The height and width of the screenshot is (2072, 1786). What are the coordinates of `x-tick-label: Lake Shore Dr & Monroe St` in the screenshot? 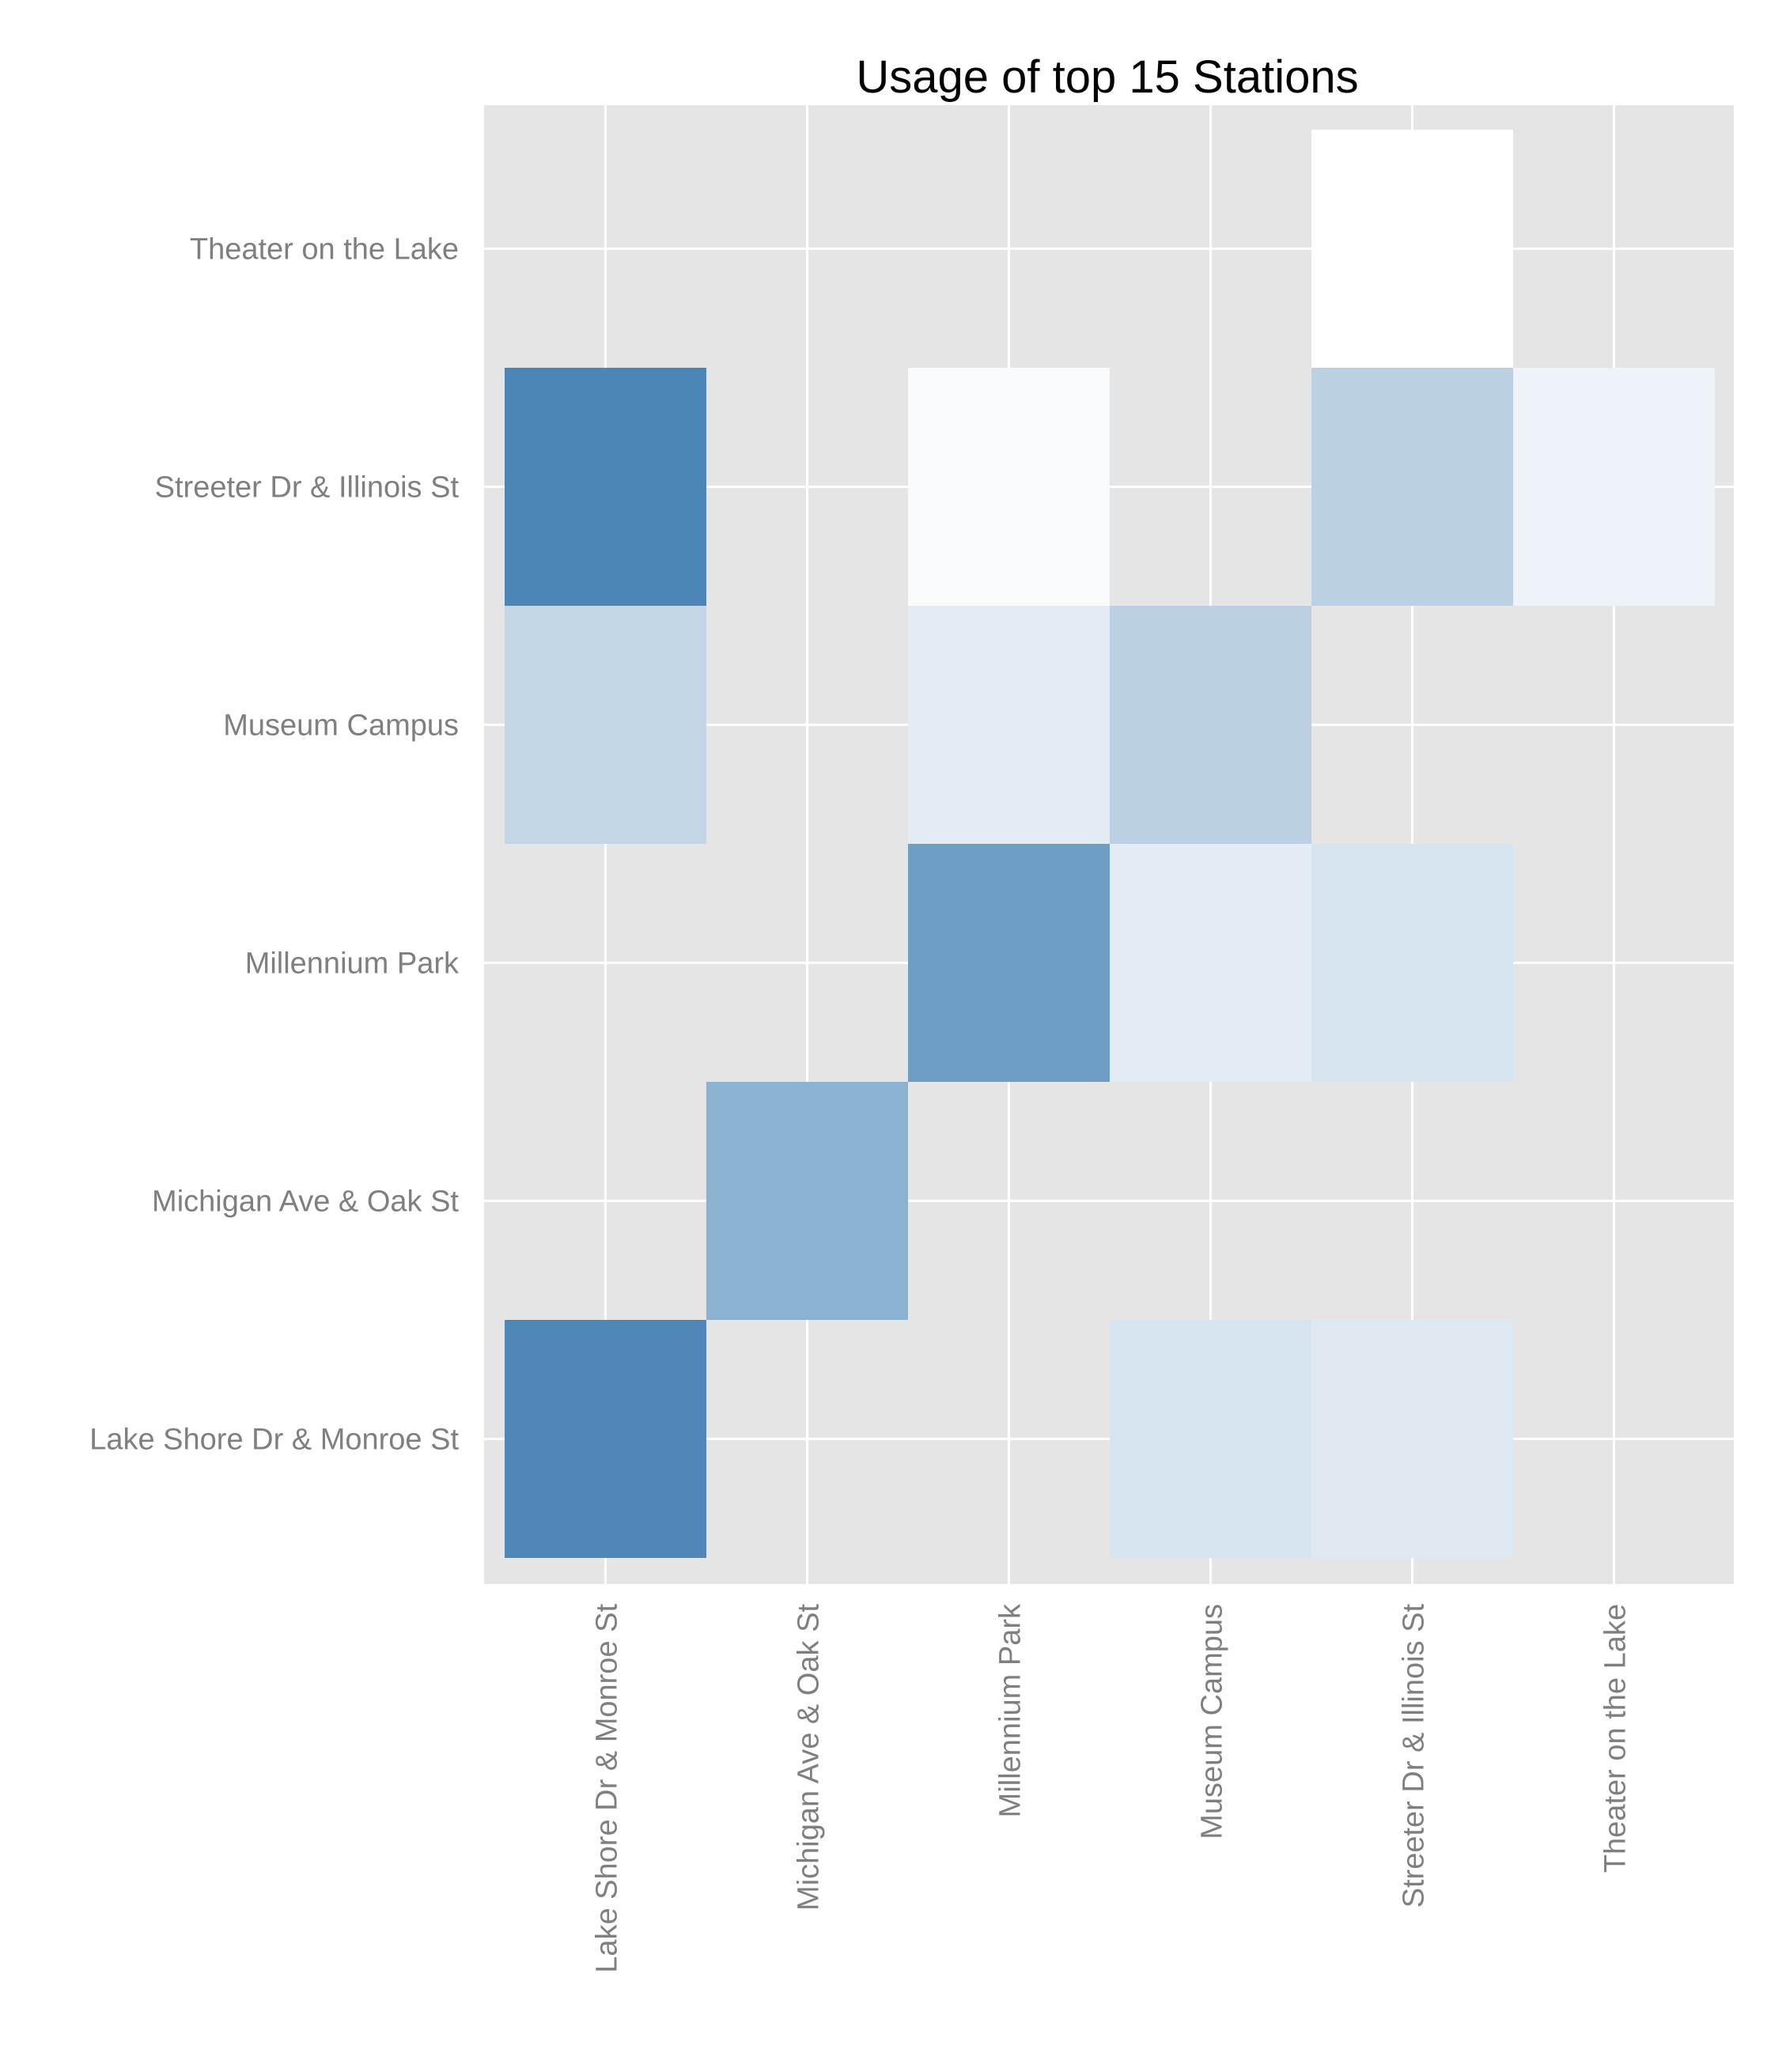 It's located at (607, 1788).